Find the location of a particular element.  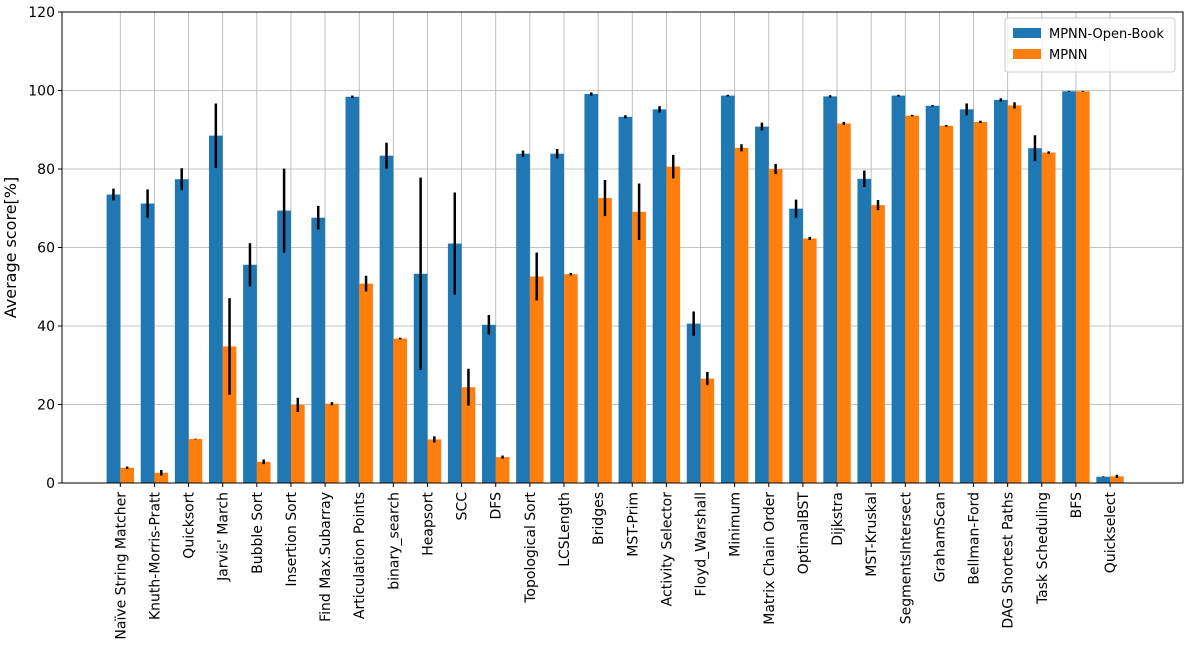

x-tick-label: Minimum is located at coordinates (736, 524).